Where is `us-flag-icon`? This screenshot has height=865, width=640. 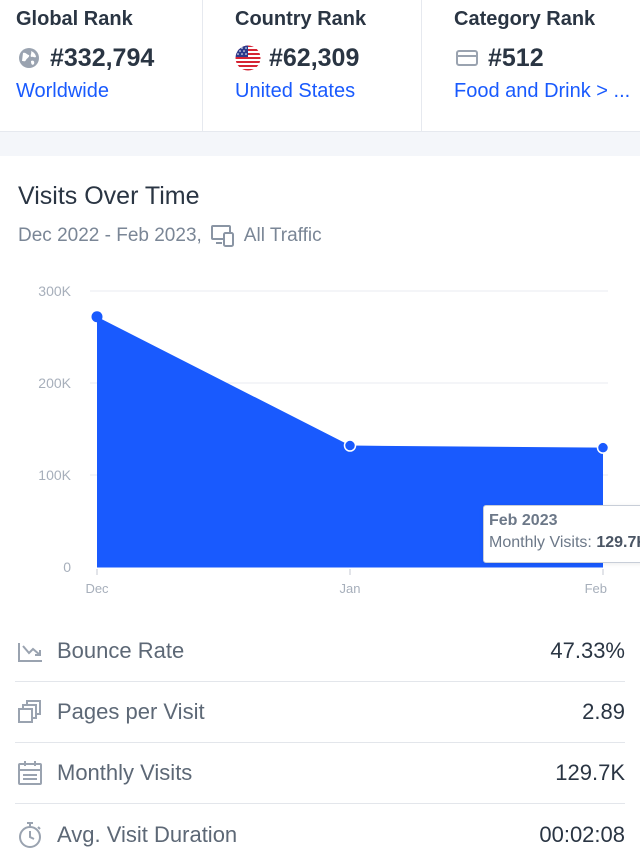
us-flag-icon is located at coordinates (248, 58).